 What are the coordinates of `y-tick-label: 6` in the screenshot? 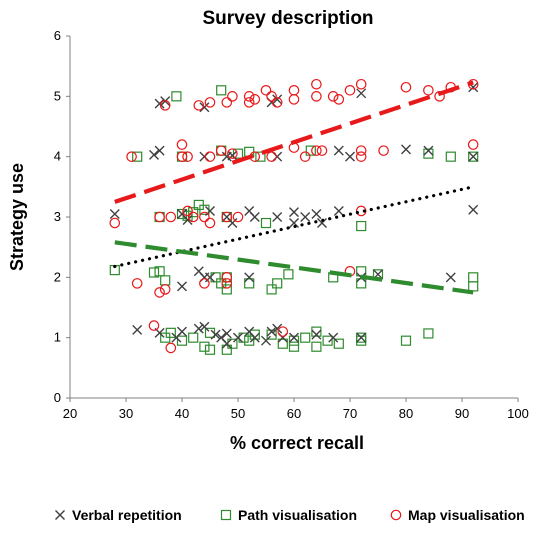 It's located at (57, 35).